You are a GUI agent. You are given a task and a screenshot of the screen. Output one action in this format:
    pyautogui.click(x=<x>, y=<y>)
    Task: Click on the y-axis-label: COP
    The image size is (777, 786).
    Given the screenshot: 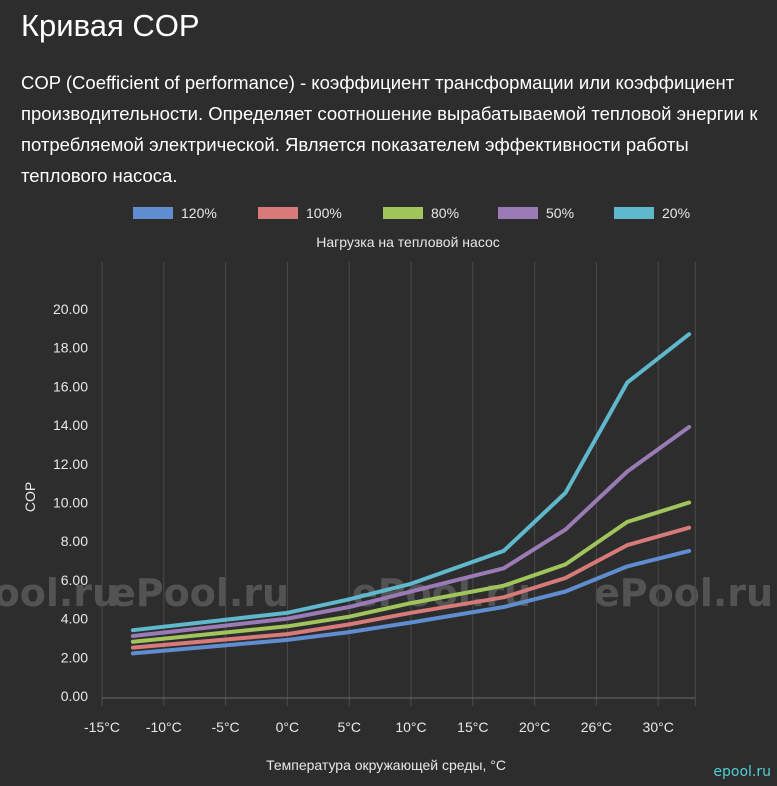 What is the action you would take?
    pyautogui.click(x=30, y=497)
    